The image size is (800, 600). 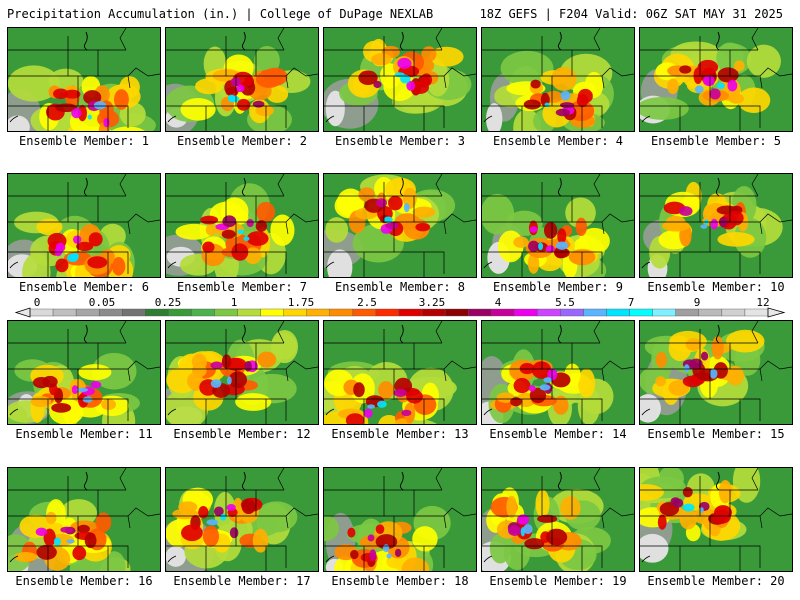 What do you see at coordinates (84, 287) in the screenshot?
I see `member-label: Ensemble Member: 6` at bounding box center [84, 287].